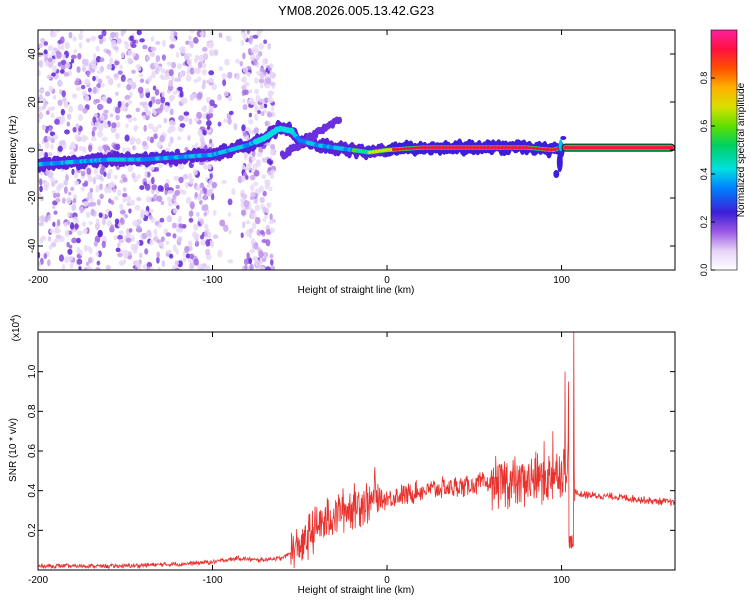  I want to click on snr-x-label: Height of straight line (km), so click(356, 590).